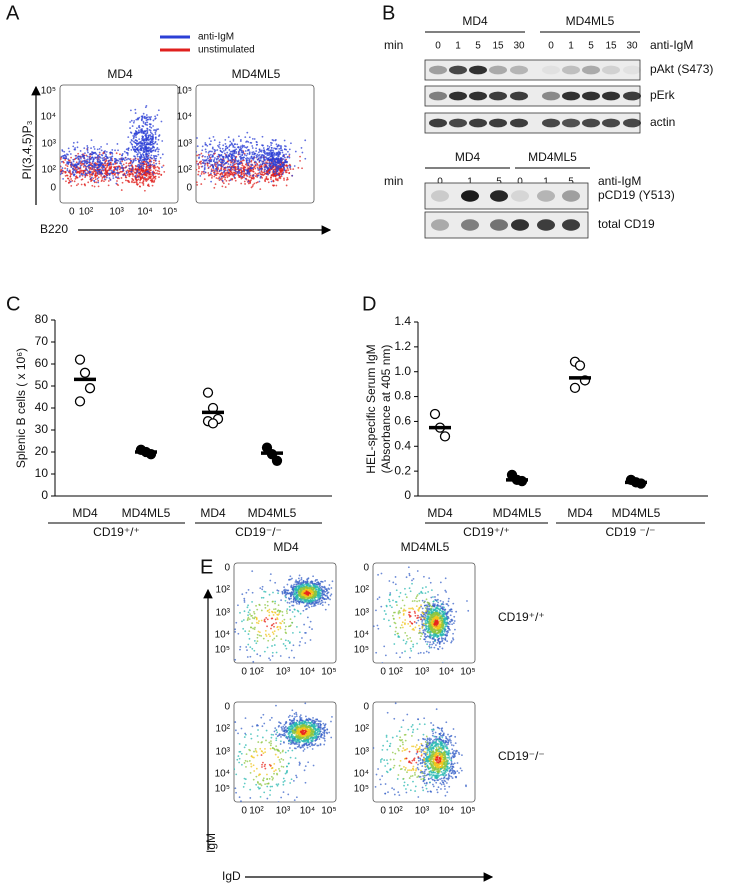 Image resolution: width=729 pixels, height=892 pixels. What do you see at coordinates (328, 672) in the screenshot?
I see `x-tick-label: 10⁵` at bounding box center [328, 672].